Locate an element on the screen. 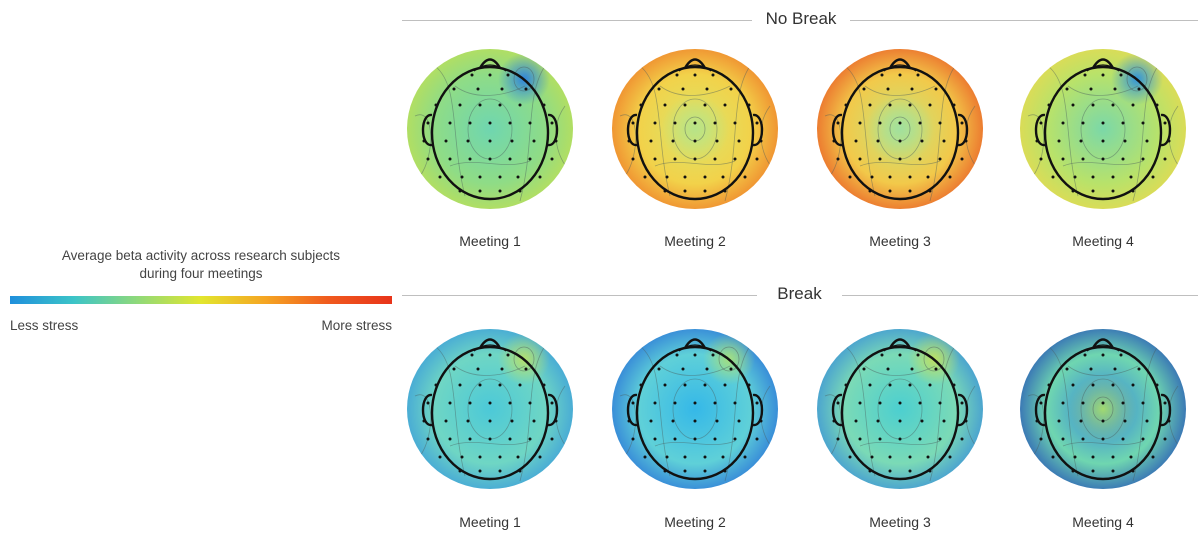 The height and width of the screenshot is (553, 1203). section-title-break: Break is located at coordinates (799, 294).